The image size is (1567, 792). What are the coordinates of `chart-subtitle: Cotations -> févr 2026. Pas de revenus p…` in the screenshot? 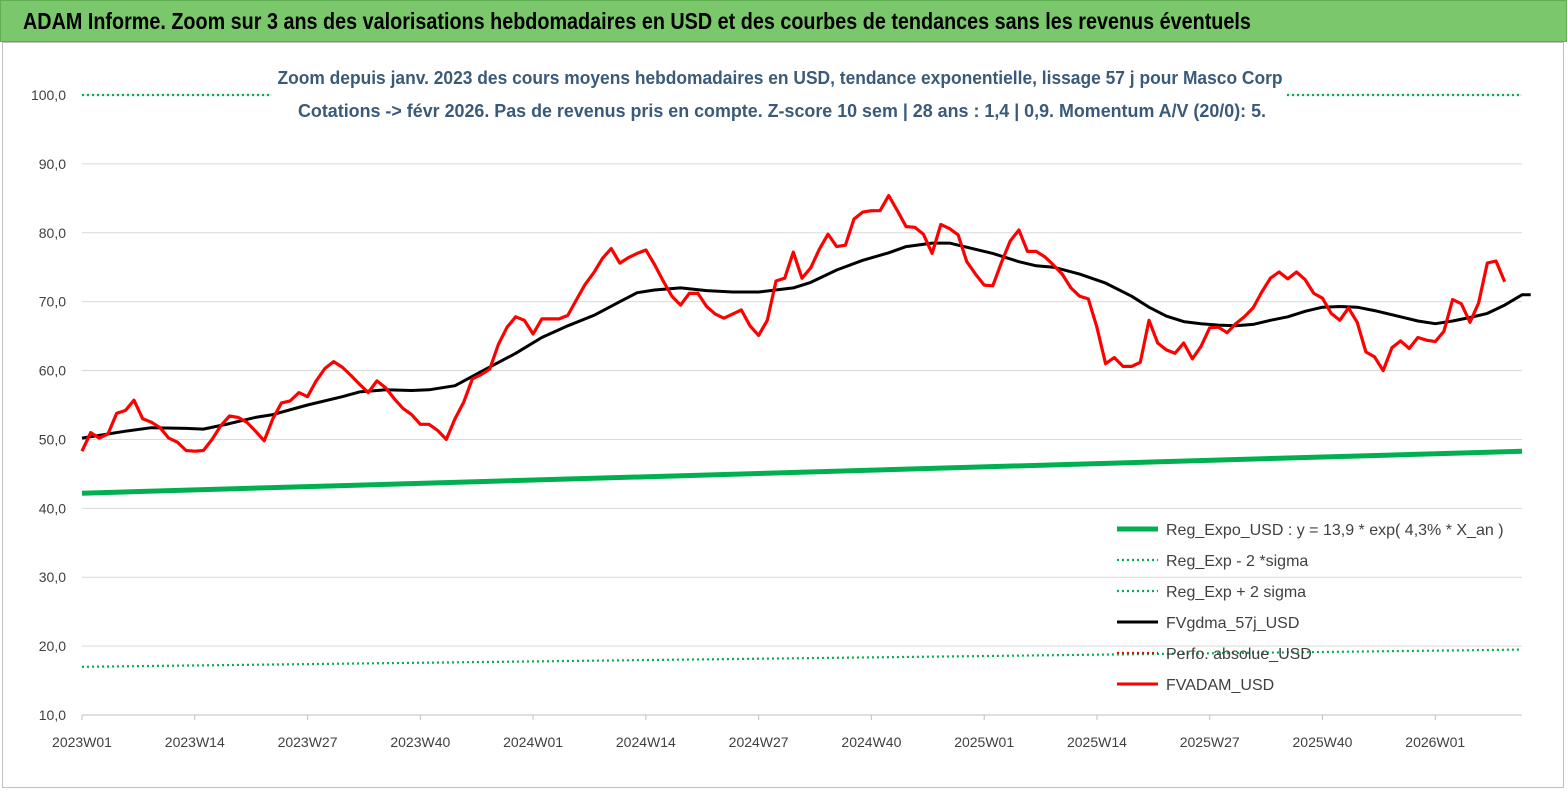 It's located at (782, 111).